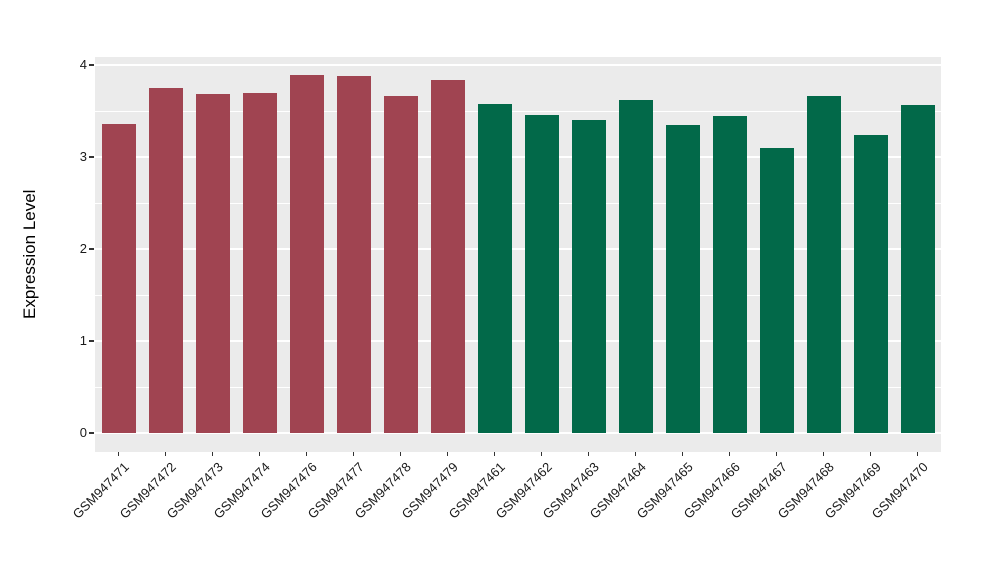  Describe the element at coordinates (29, 254) in the screenshot. I see `y-axis-title: Expression Level` at that location.